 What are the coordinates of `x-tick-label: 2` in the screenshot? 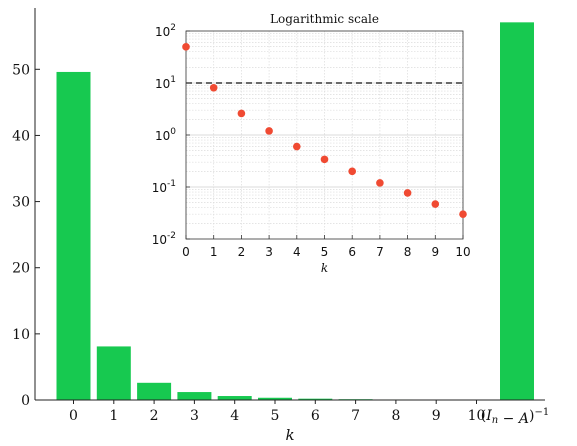 It's located at (154, 416).